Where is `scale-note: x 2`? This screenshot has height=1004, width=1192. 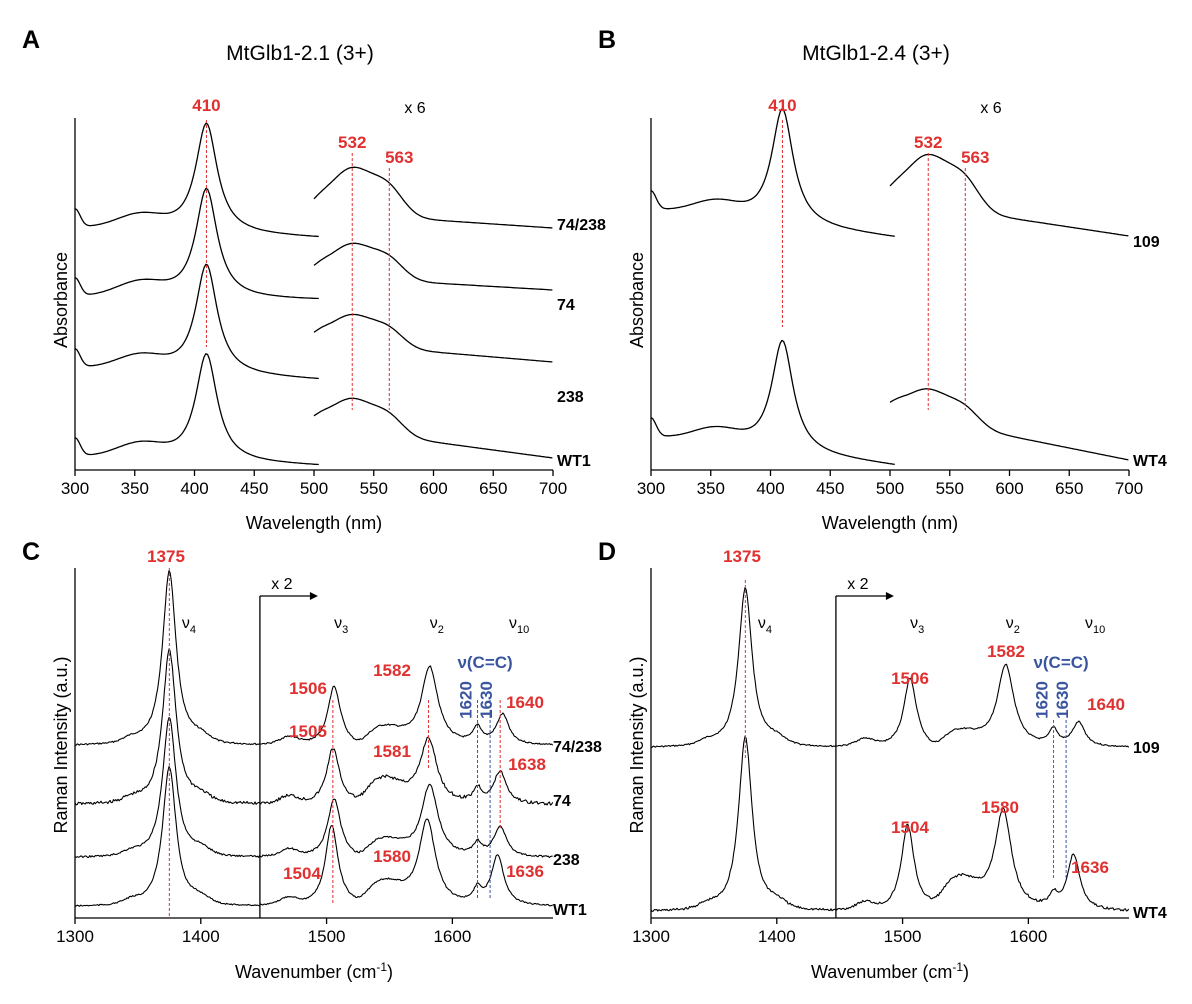 scale-note: x 2 is located at coordinates (281, 584).